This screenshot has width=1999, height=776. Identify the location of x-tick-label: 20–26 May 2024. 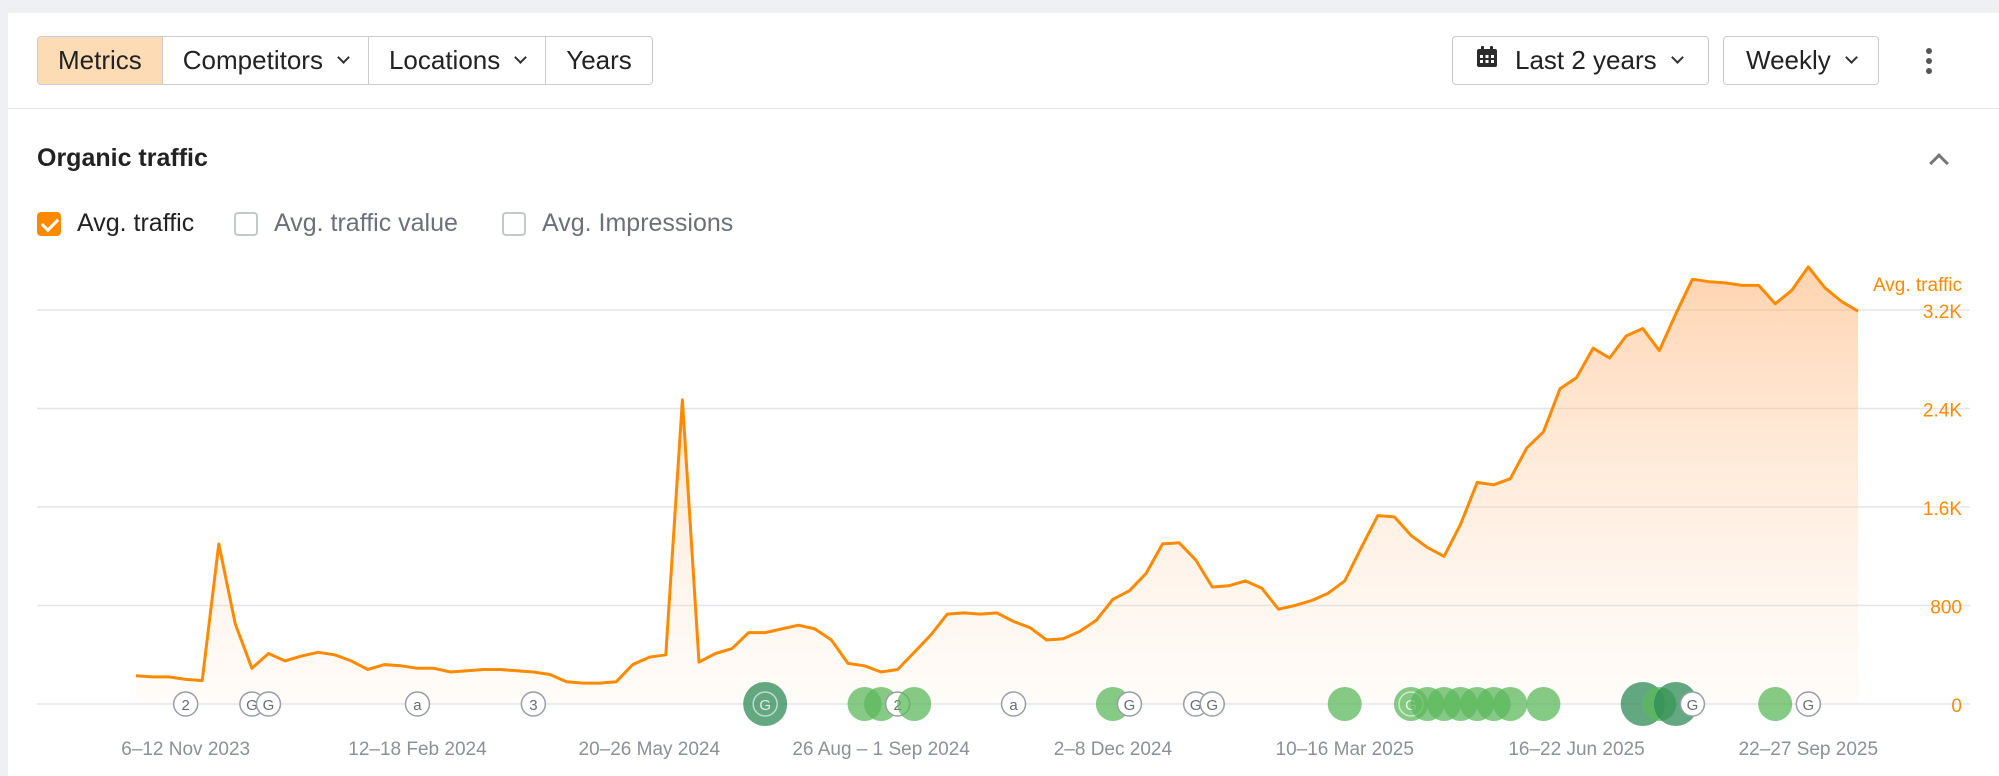
(650, 749).